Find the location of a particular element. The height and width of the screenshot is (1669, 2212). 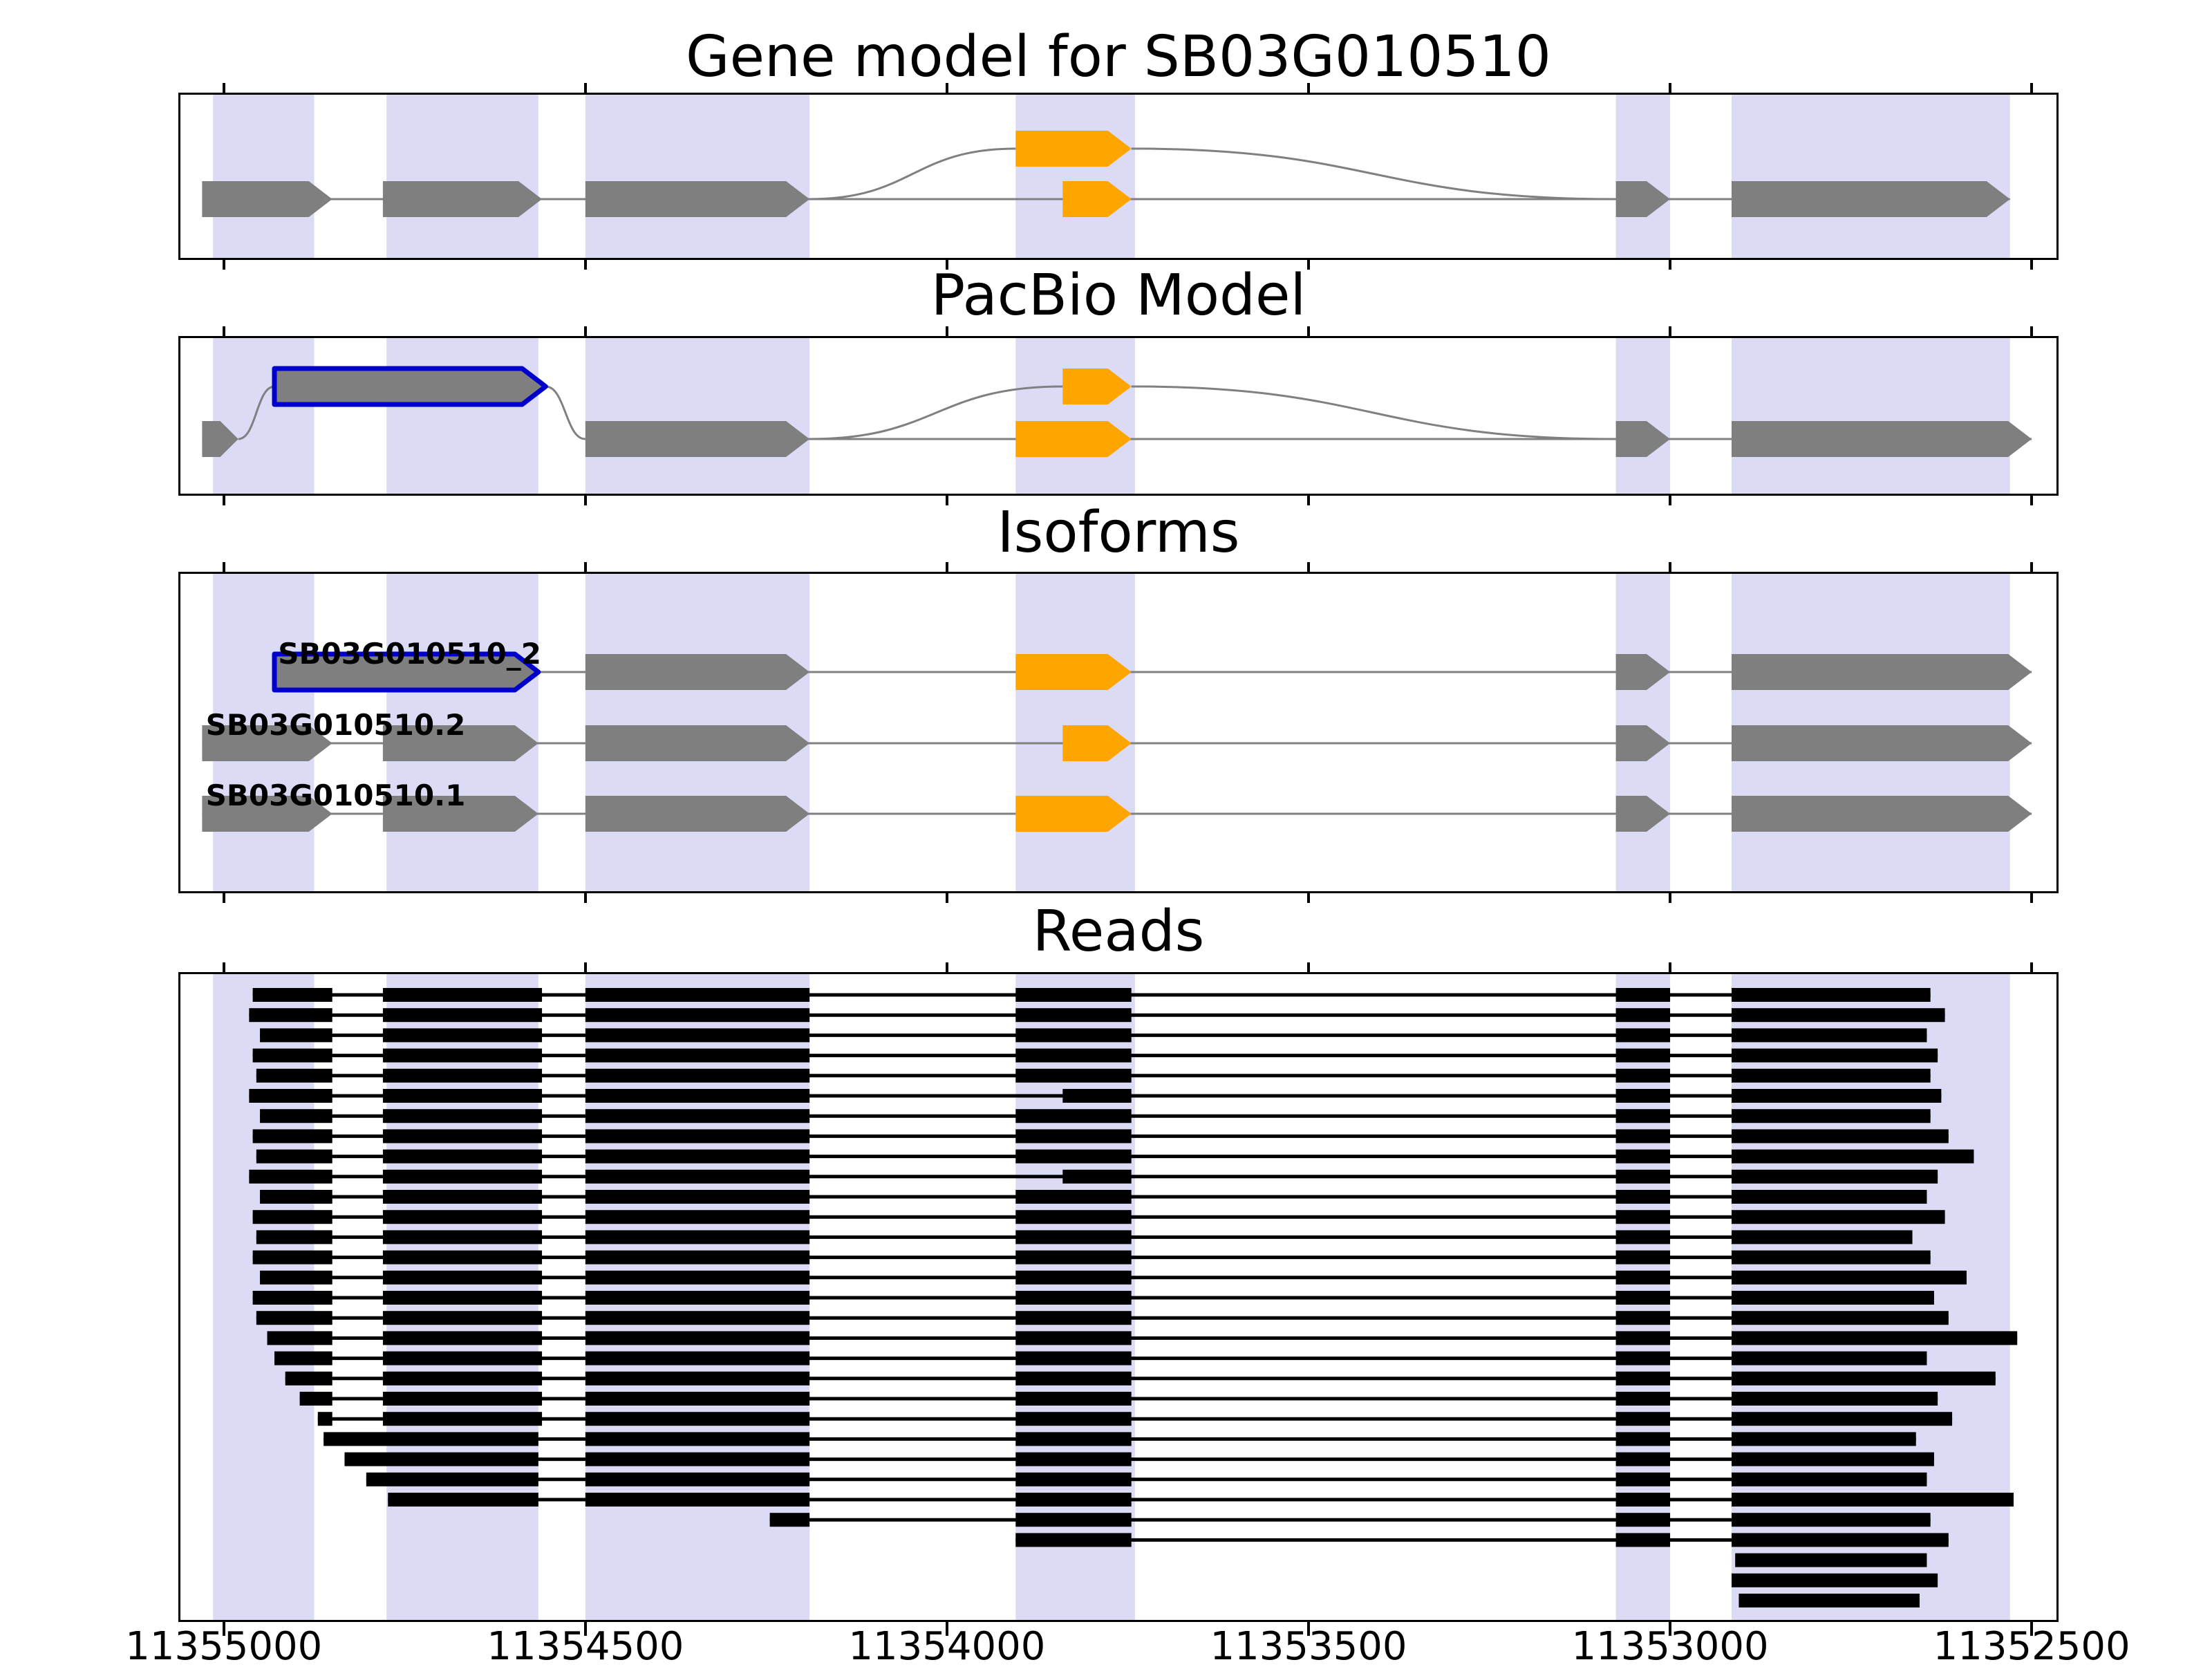

x-tick-label: 11355000 is located at coordinates (224, 1646).